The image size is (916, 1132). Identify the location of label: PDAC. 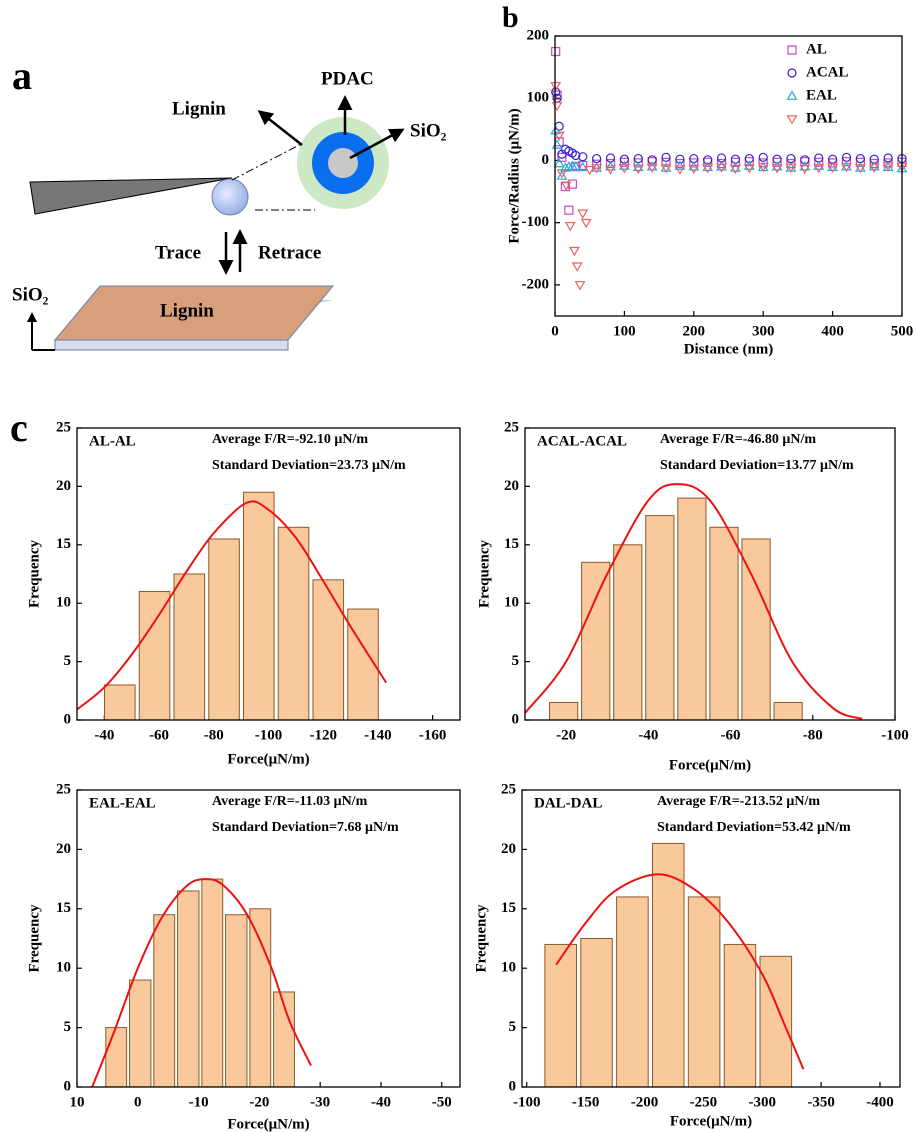
(347, 78).